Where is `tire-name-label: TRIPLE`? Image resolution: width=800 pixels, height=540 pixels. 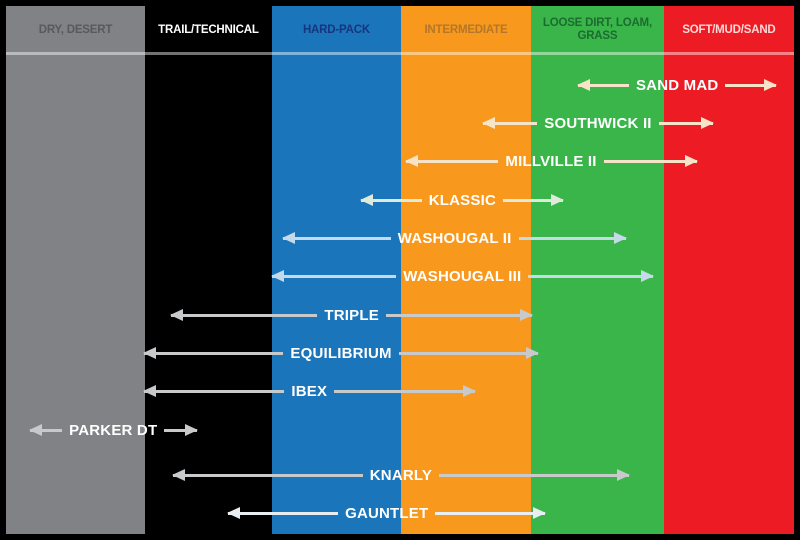 tire-name-label: TRIPLE is located at coordinates (351, 315).